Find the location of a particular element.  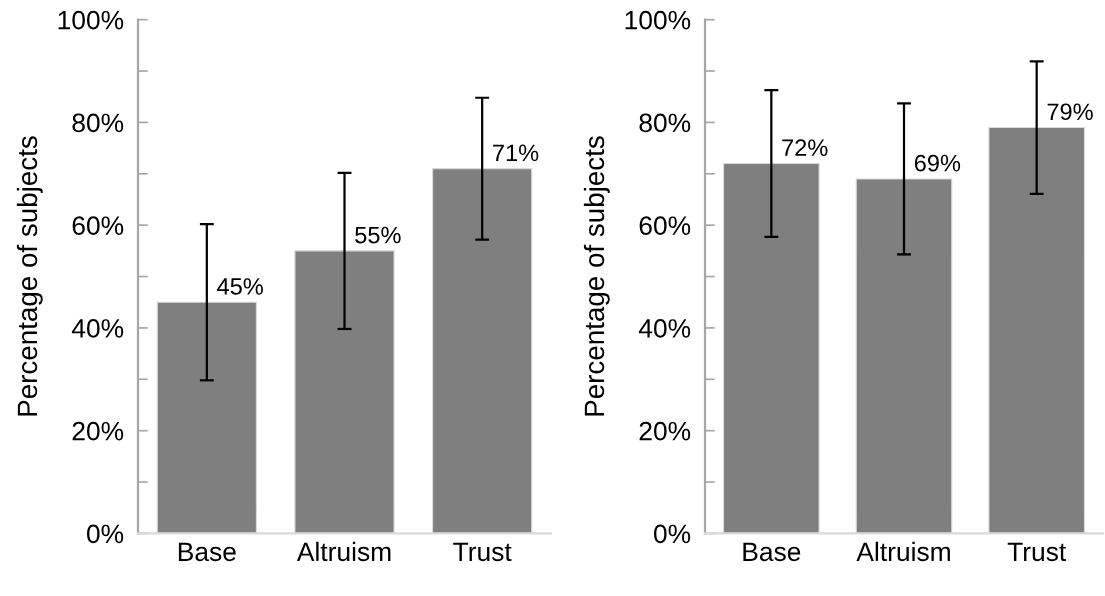

data-label: 45% is located at coordinates (240, 286).